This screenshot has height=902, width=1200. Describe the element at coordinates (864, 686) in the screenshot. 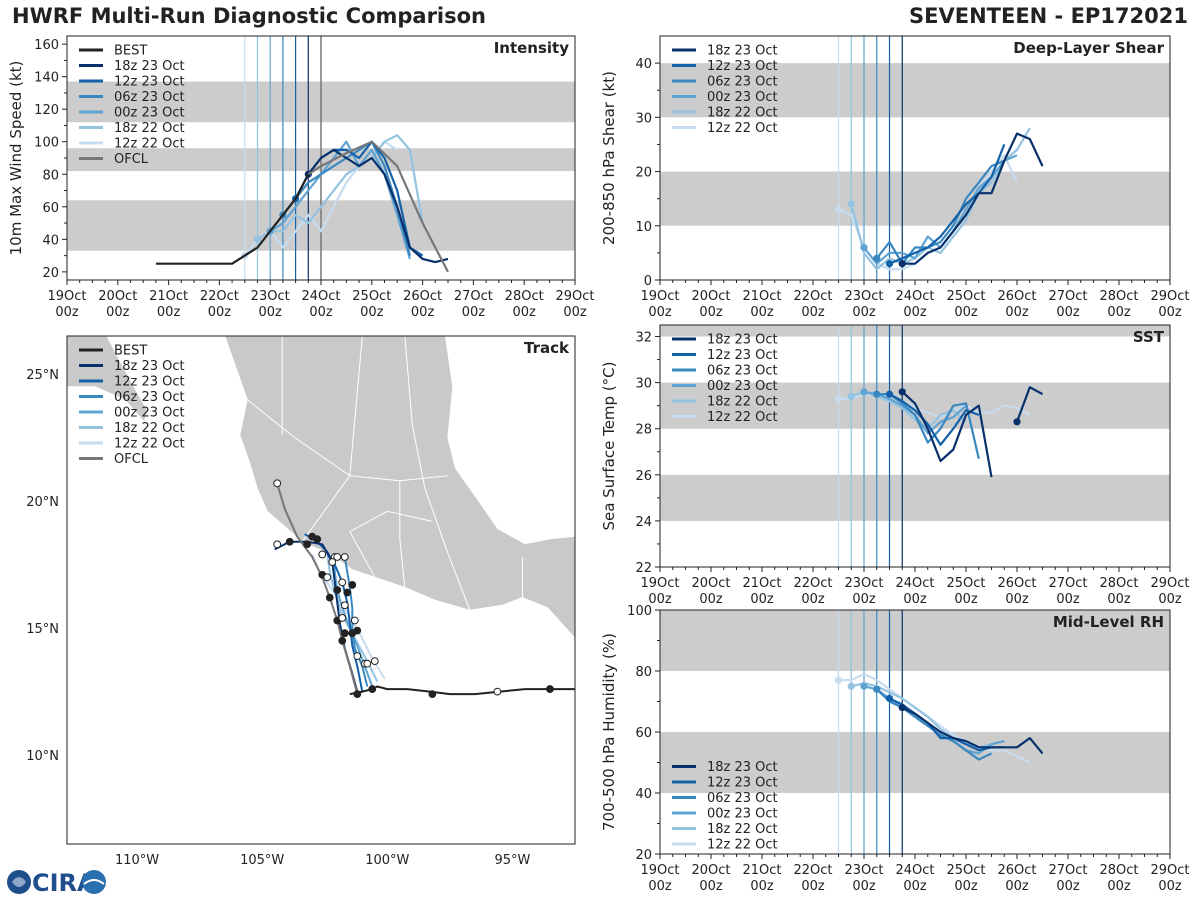

I see `rh-init-point-00z-23-oct` at that location.